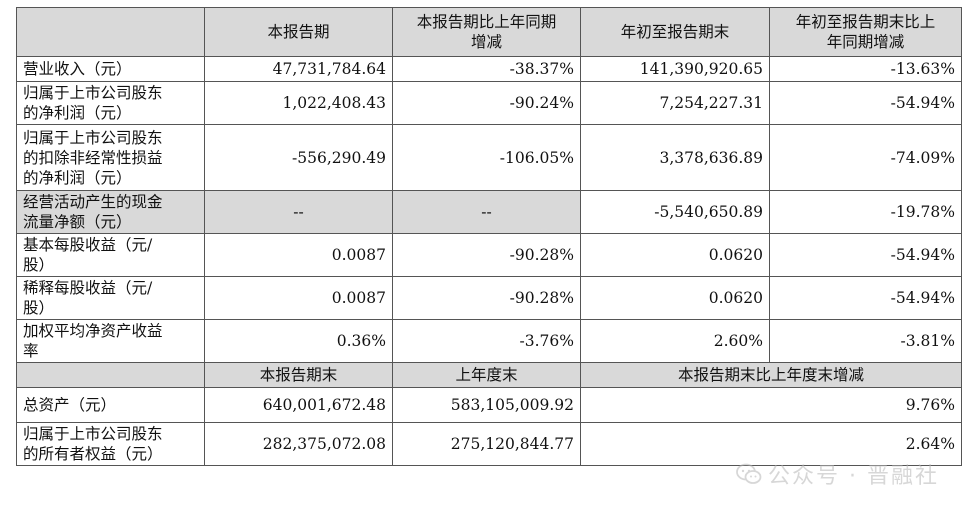 The image size is (976, 508). Describe the element at coordinates (110, 212) in the screenshot. I see `row-label: 经营活动产生的现金 流量净额（元）` at that location.